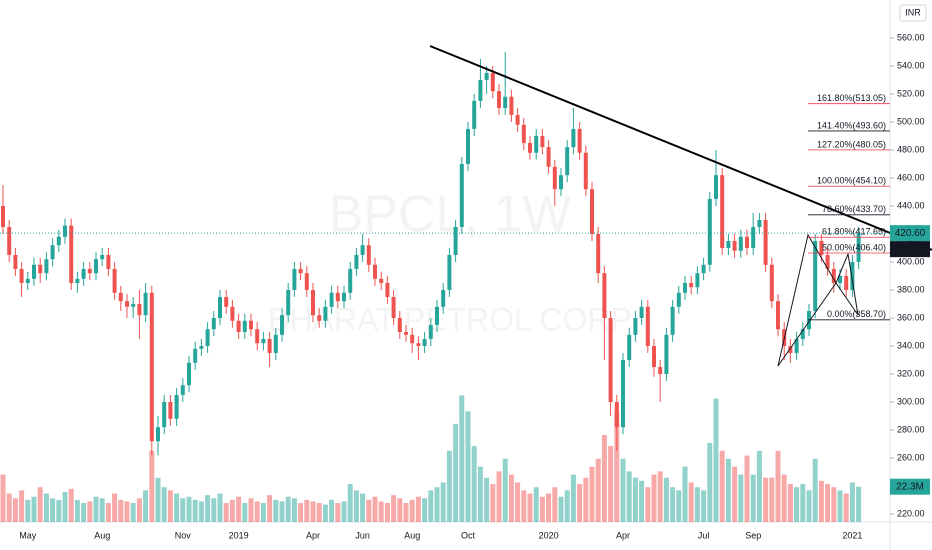  What do you see at coordinates (753, 535) in the screenshot?
I see `x-tick-label: Sep` at bounding box center [753, 535].